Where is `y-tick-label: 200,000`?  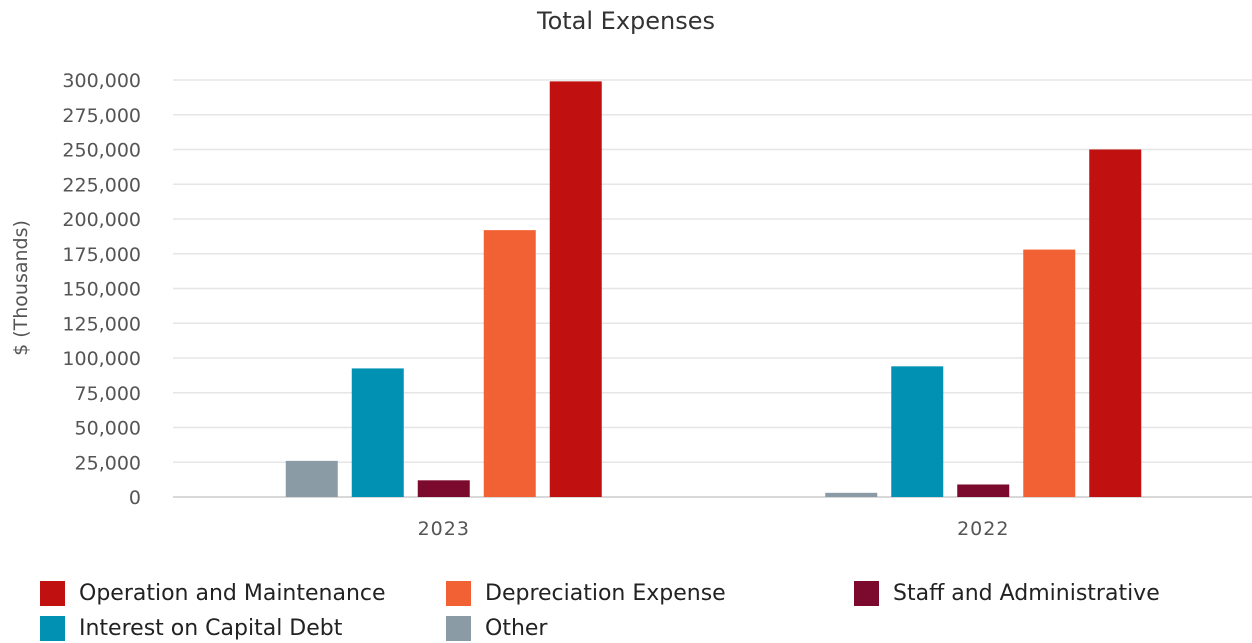
y-tick-label: 200,000 is located at coordinates (101, 220).